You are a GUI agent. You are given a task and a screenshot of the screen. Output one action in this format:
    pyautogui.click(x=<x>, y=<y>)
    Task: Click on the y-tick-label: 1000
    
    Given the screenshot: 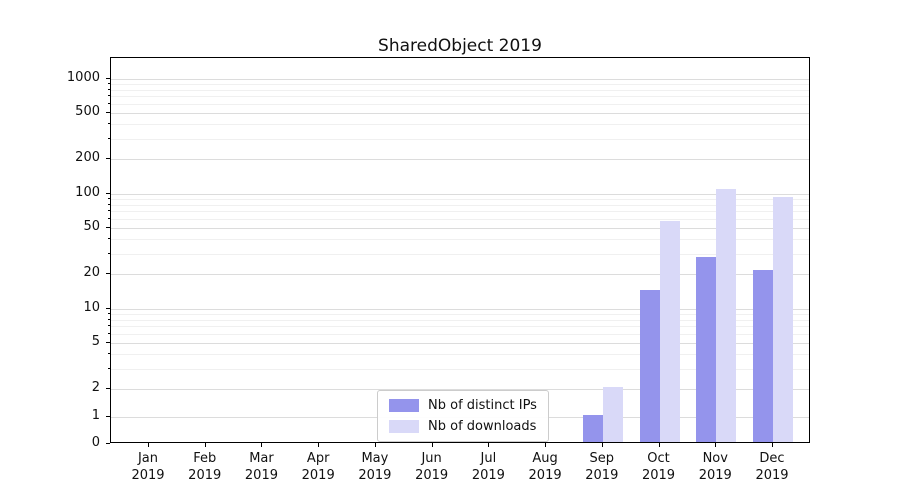 What is the action you would take?
    pyautogui.click(x=83, y=77)
    